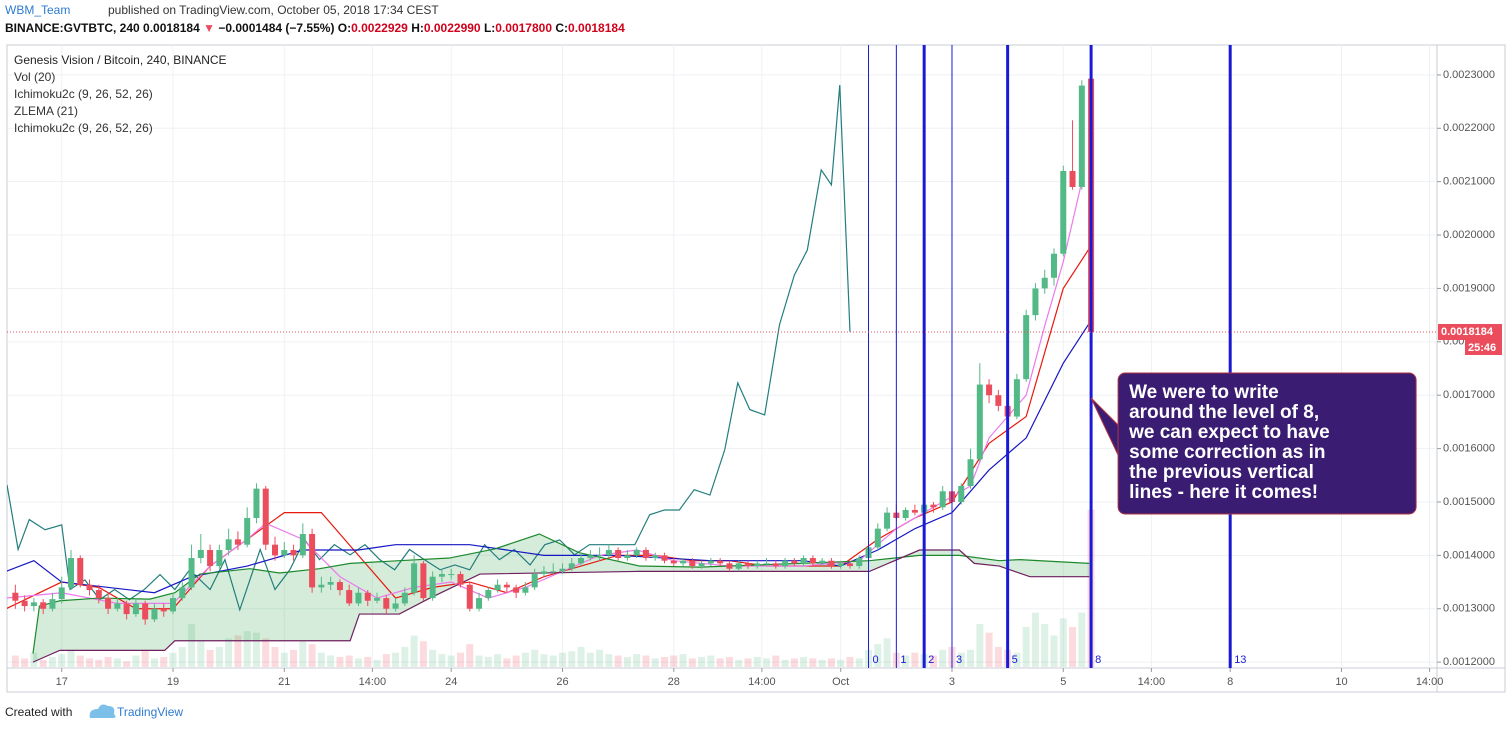 The width and height of the screenshot is (1508, 735). I want to click on x-tick-label: 21, so click(284, 682).